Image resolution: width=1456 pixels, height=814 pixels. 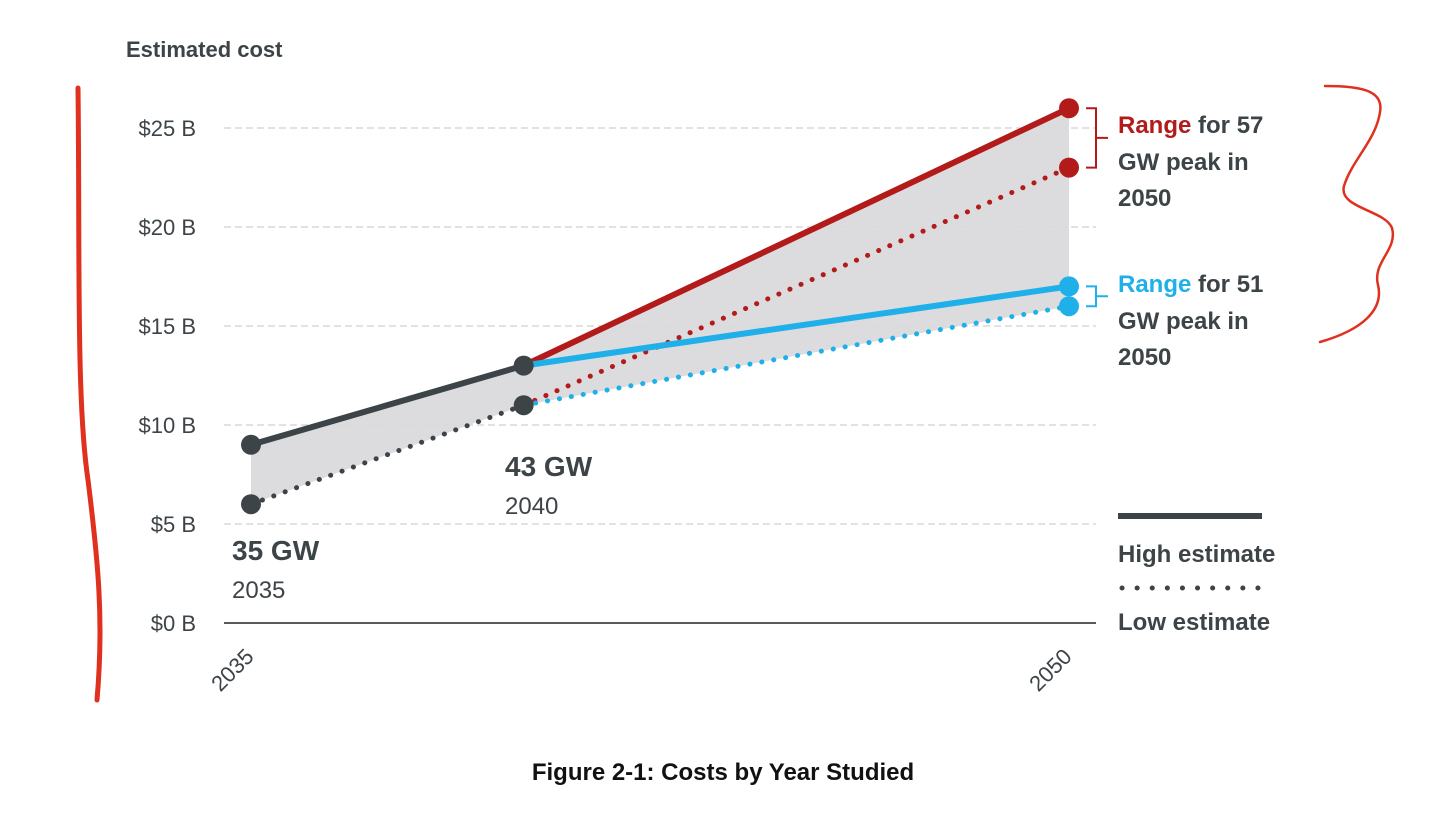 I want to click on series-line-gray-low, so click(x=387, y=454).